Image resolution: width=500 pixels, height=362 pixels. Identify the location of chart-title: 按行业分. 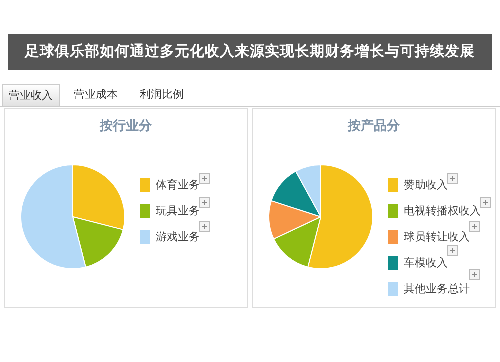
(126, 126).